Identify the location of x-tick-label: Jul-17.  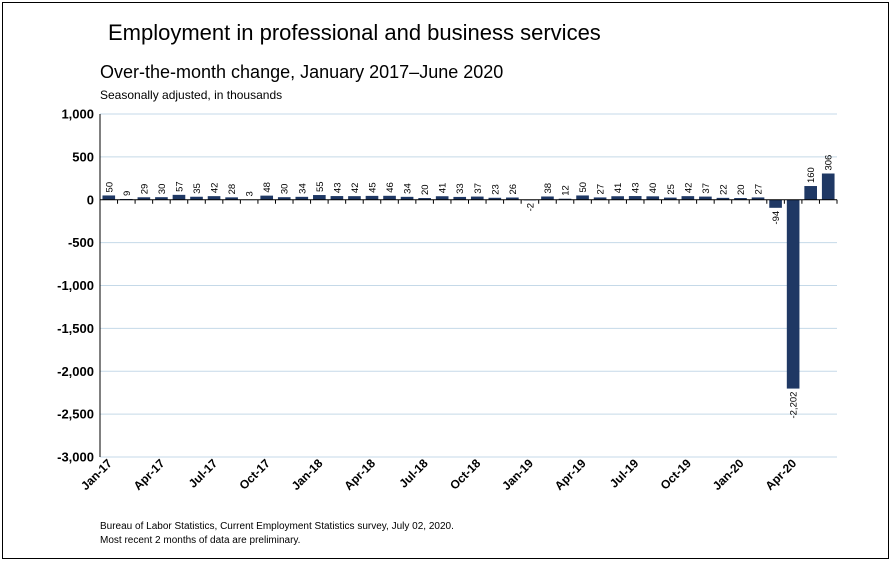
(203, 473).